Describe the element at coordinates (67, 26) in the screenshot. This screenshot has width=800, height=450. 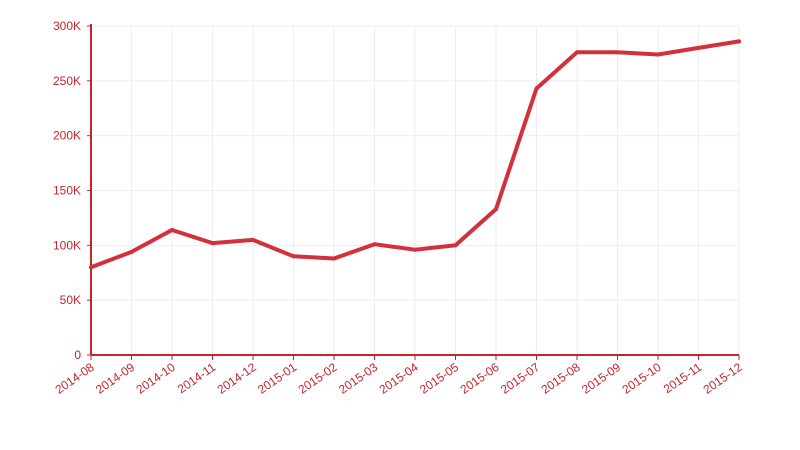
I see `y-tick-label: 300K` at that location.